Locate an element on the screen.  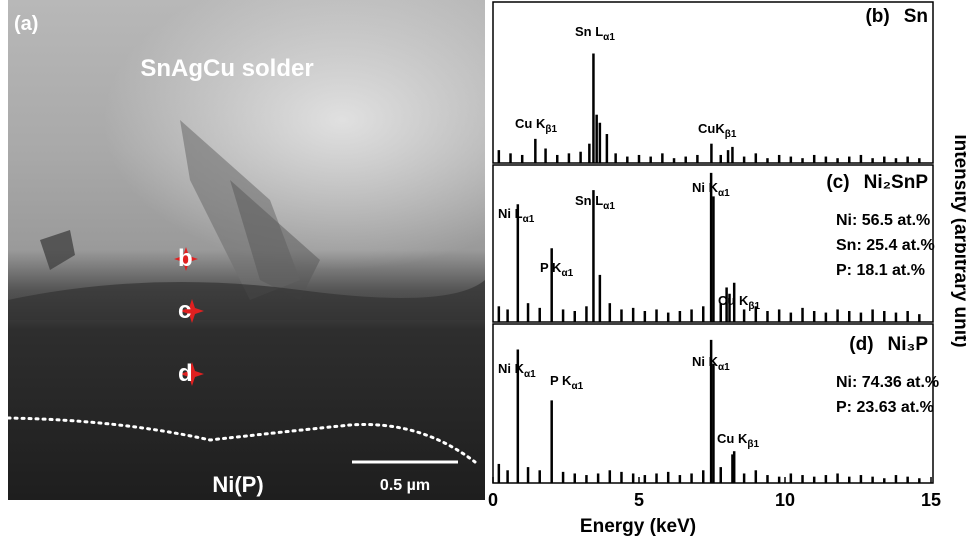
panel-frame is located at coordinates (713, 82).